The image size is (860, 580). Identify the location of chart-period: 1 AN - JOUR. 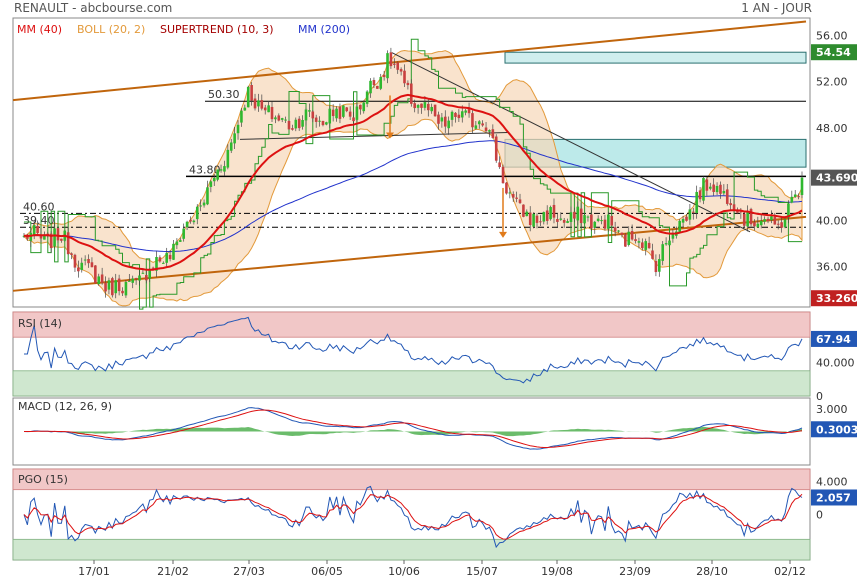
(776, 8).